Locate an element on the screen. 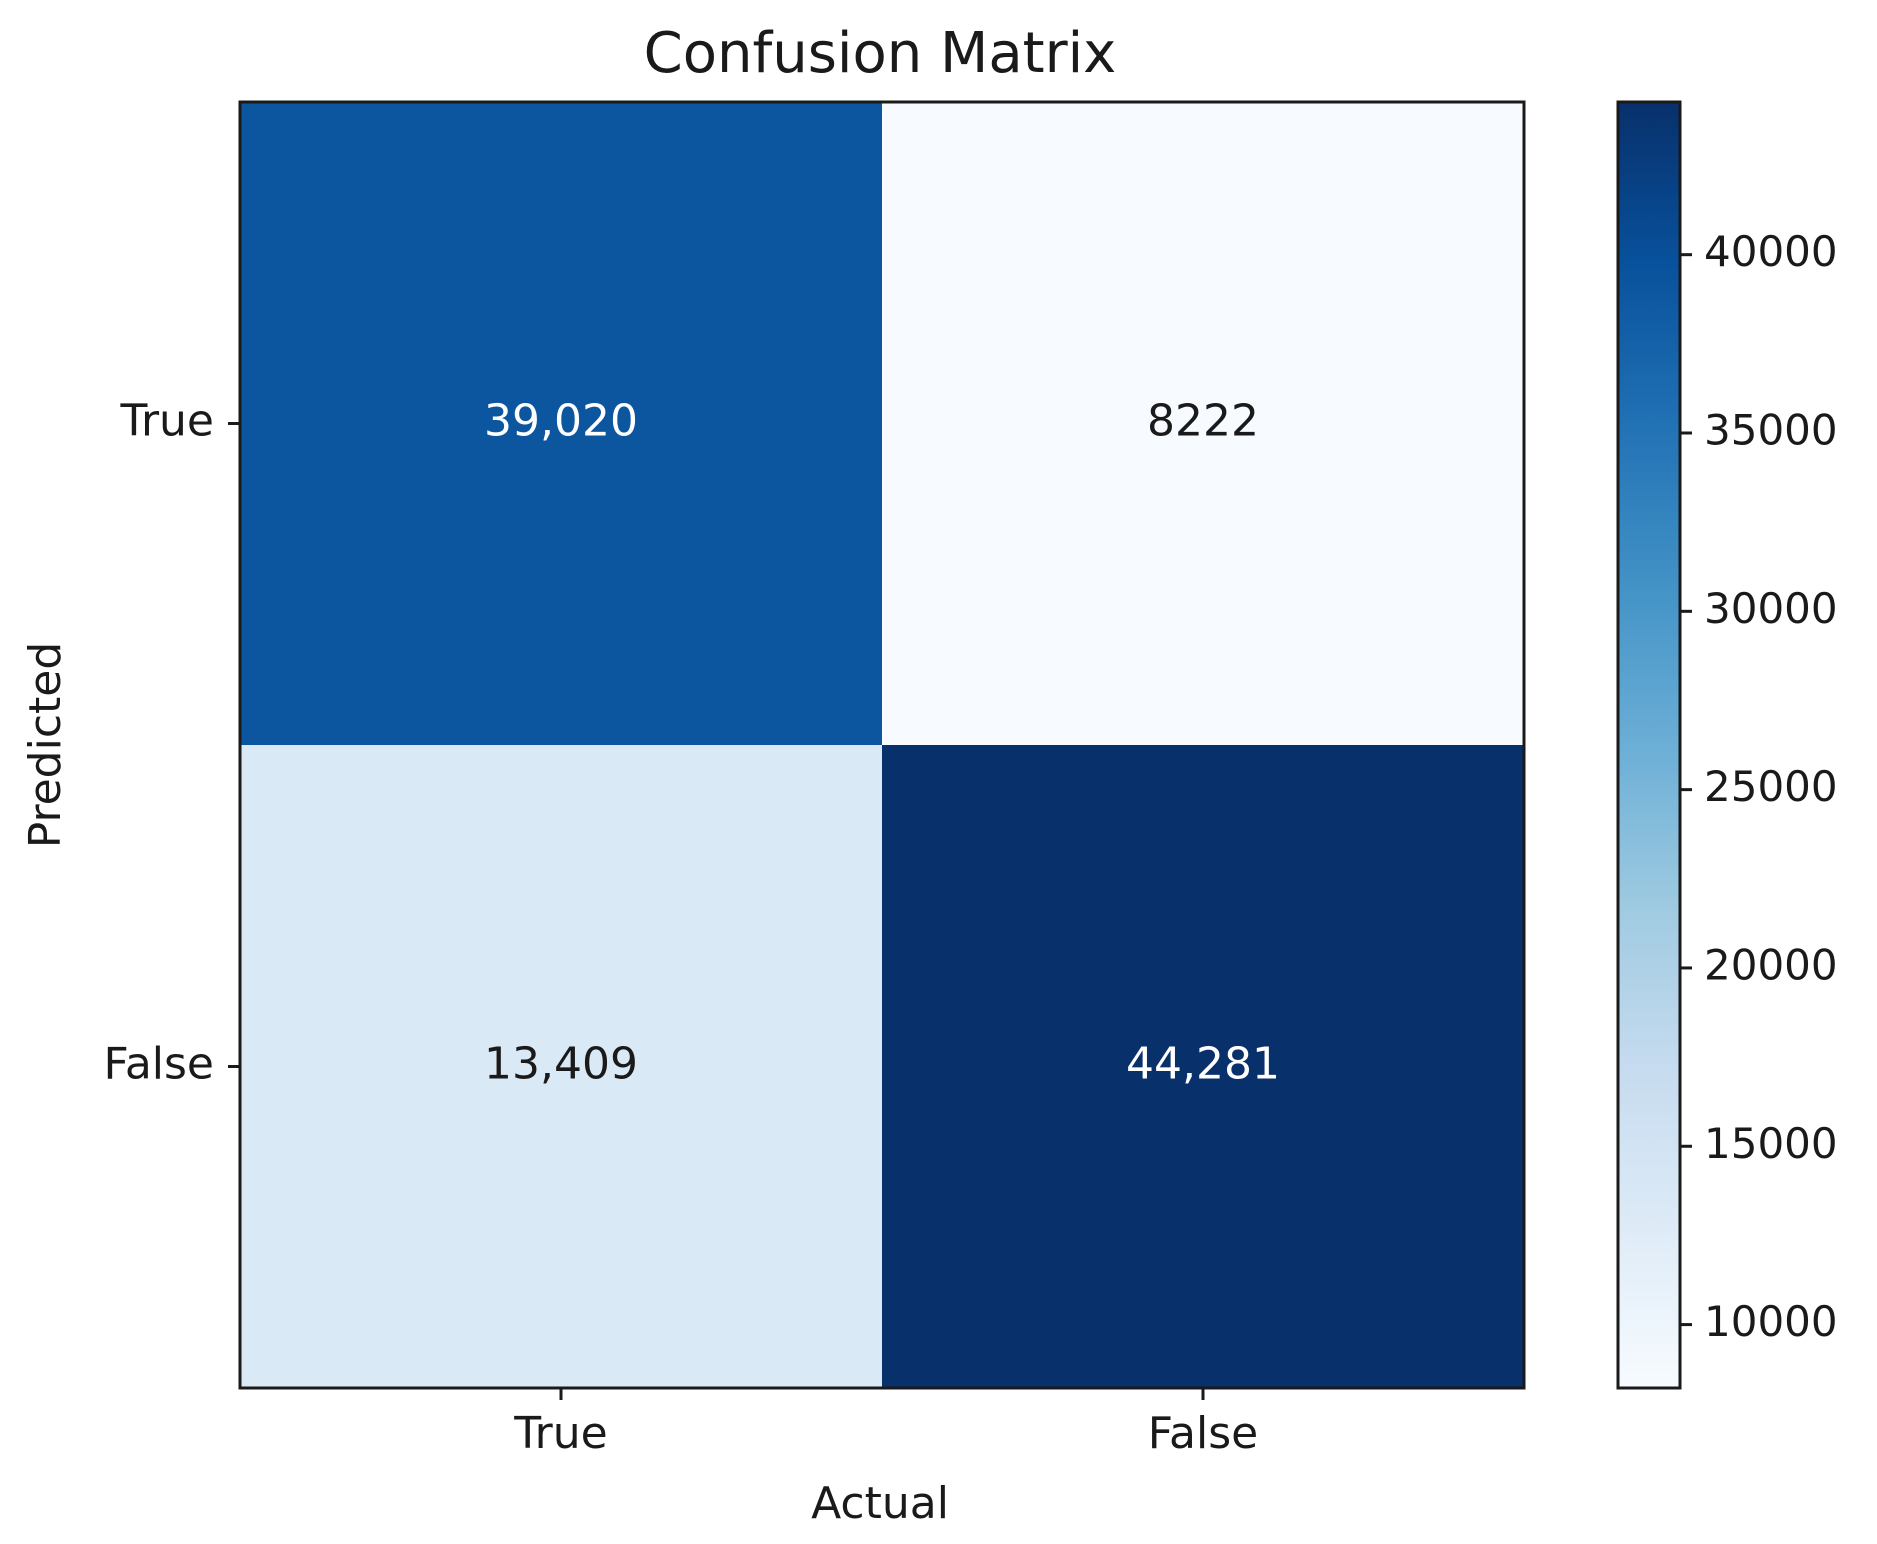 This screenshot has height=1544, width=1877. cell-value-label: 39,020 is located at coordinates (561, 421).